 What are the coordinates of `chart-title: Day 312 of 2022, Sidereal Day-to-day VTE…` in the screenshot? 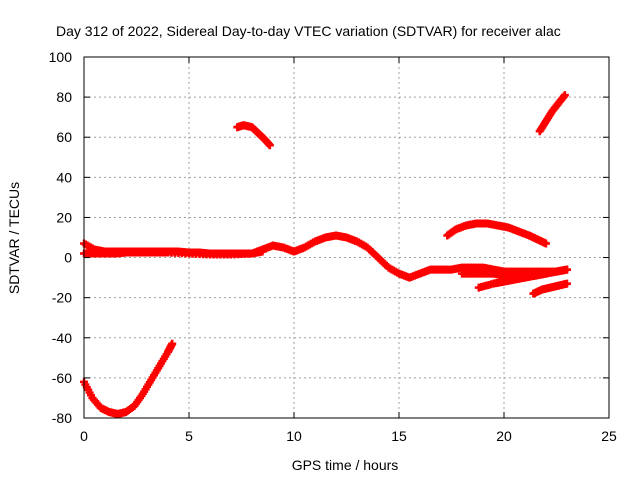 It's located at (308, 31).